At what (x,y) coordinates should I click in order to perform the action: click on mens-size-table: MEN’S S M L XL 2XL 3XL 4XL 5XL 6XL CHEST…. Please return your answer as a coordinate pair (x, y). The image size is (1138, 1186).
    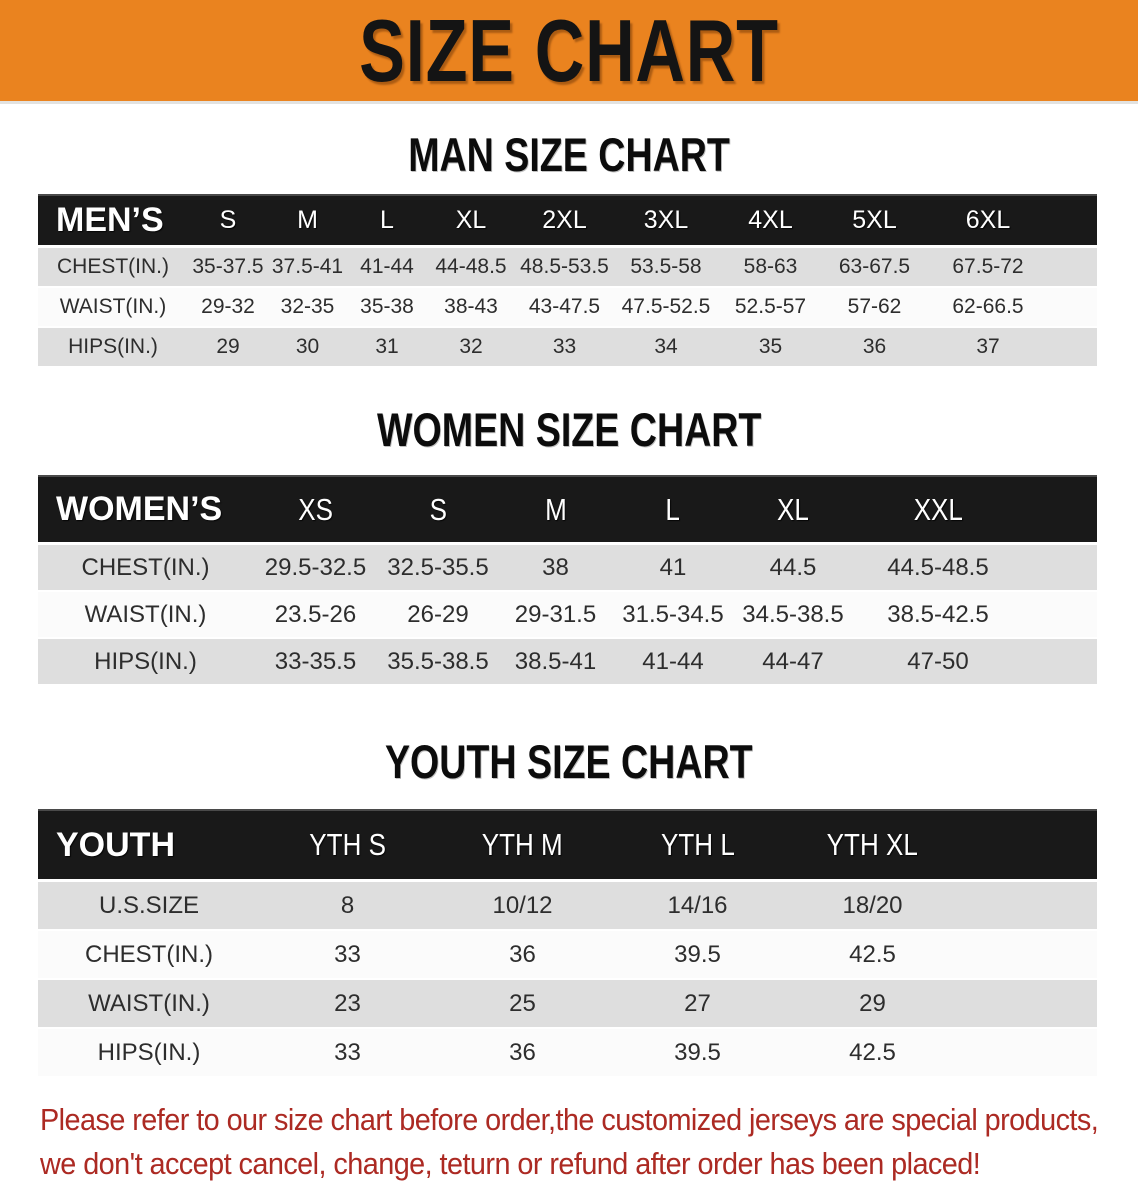
    Looking at the image, I should click on (567, 281).